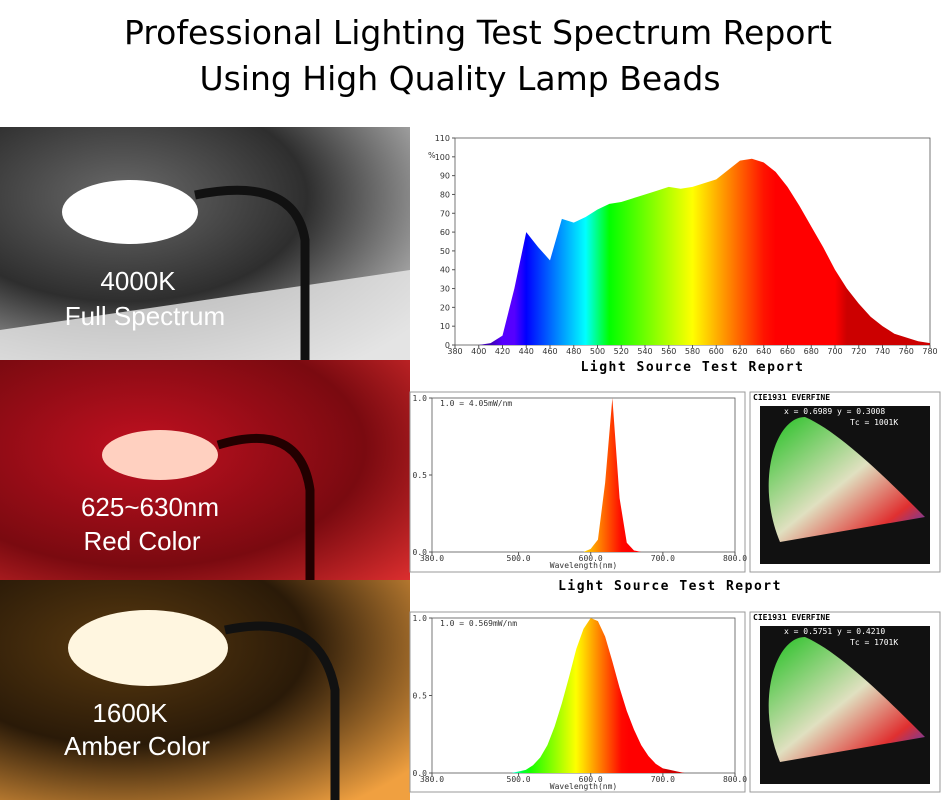 This screenshot has width=946, height=800. I want to click on y-tick-label: 100, so click(442, 157).